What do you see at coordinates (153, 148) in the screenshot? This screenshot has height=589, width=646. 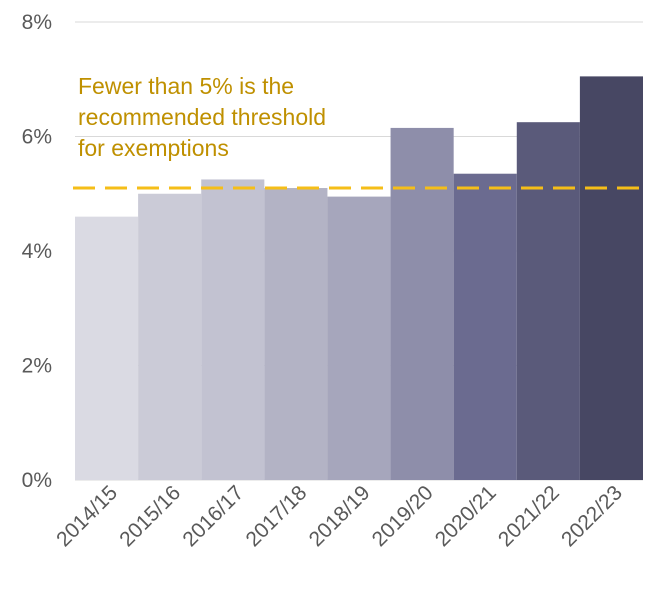 I see `annotation-text: for exemptions` at bounding box center [153, 148].